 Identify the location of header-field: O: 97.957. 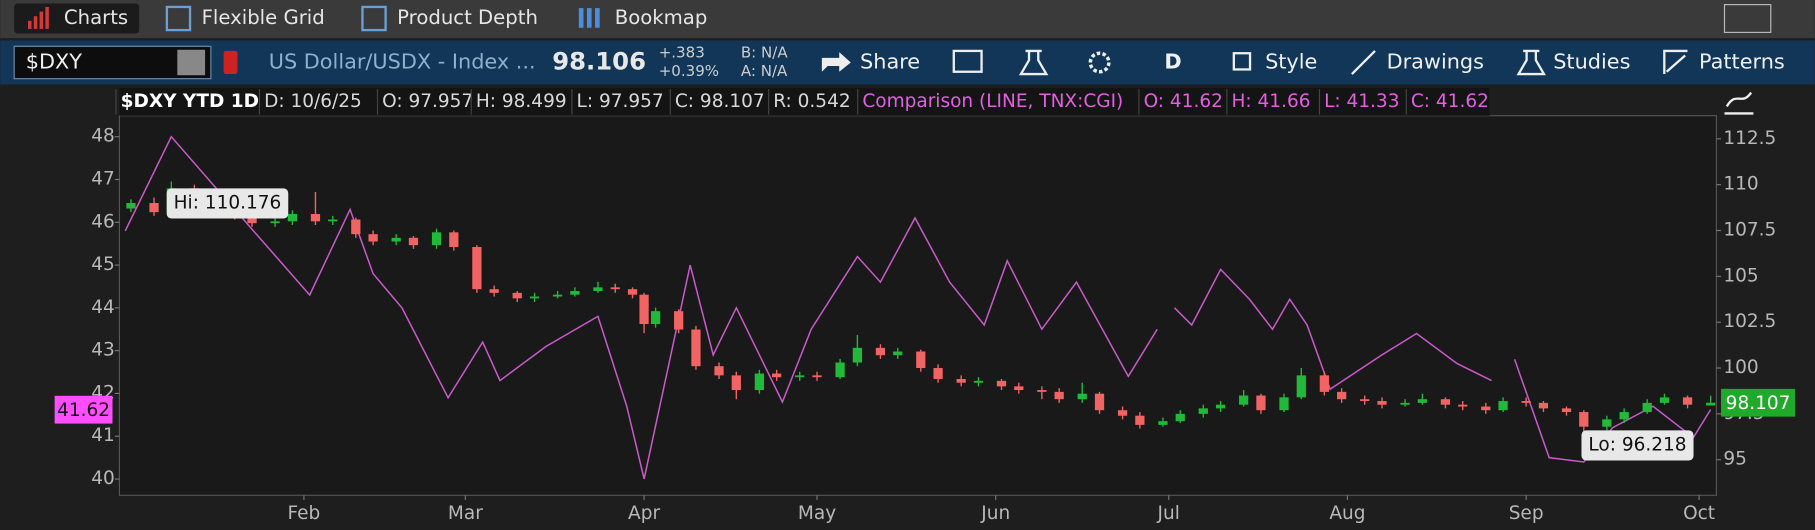
(427, 101).